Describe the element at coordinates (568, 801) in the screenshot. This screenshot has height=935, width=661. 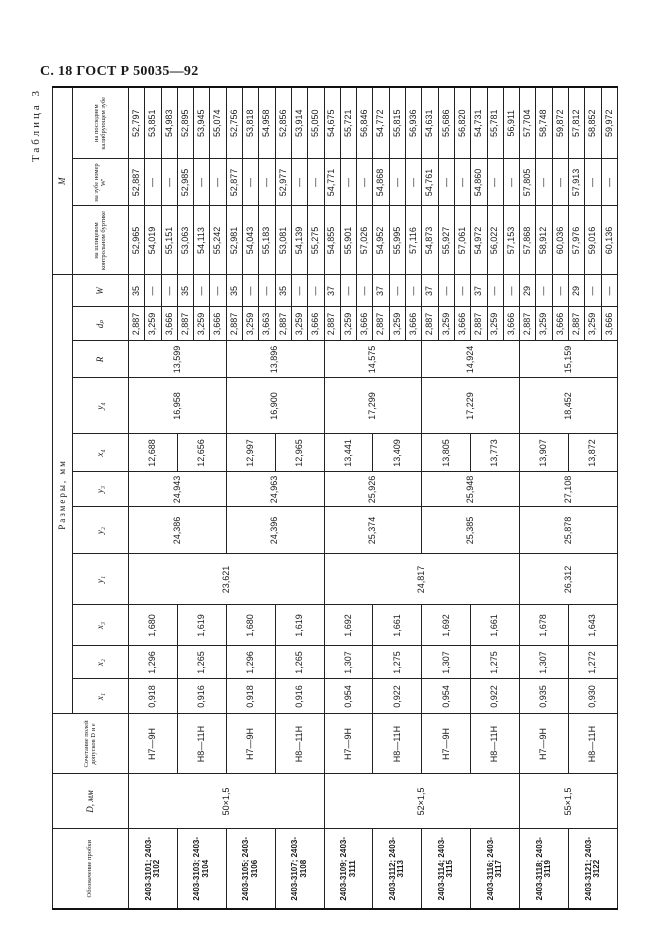
I see `d-cell: 55×1,5` at that location.